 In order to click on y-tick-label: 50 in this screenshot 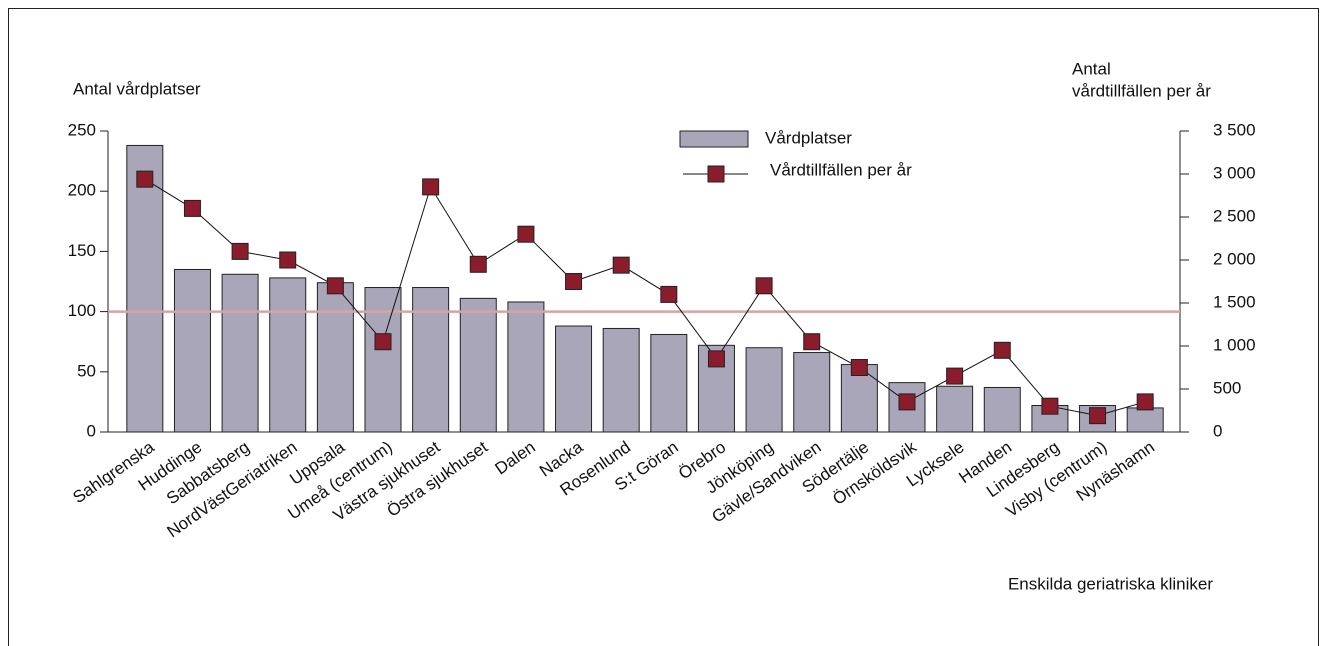, I will do `click(86, 370)`.